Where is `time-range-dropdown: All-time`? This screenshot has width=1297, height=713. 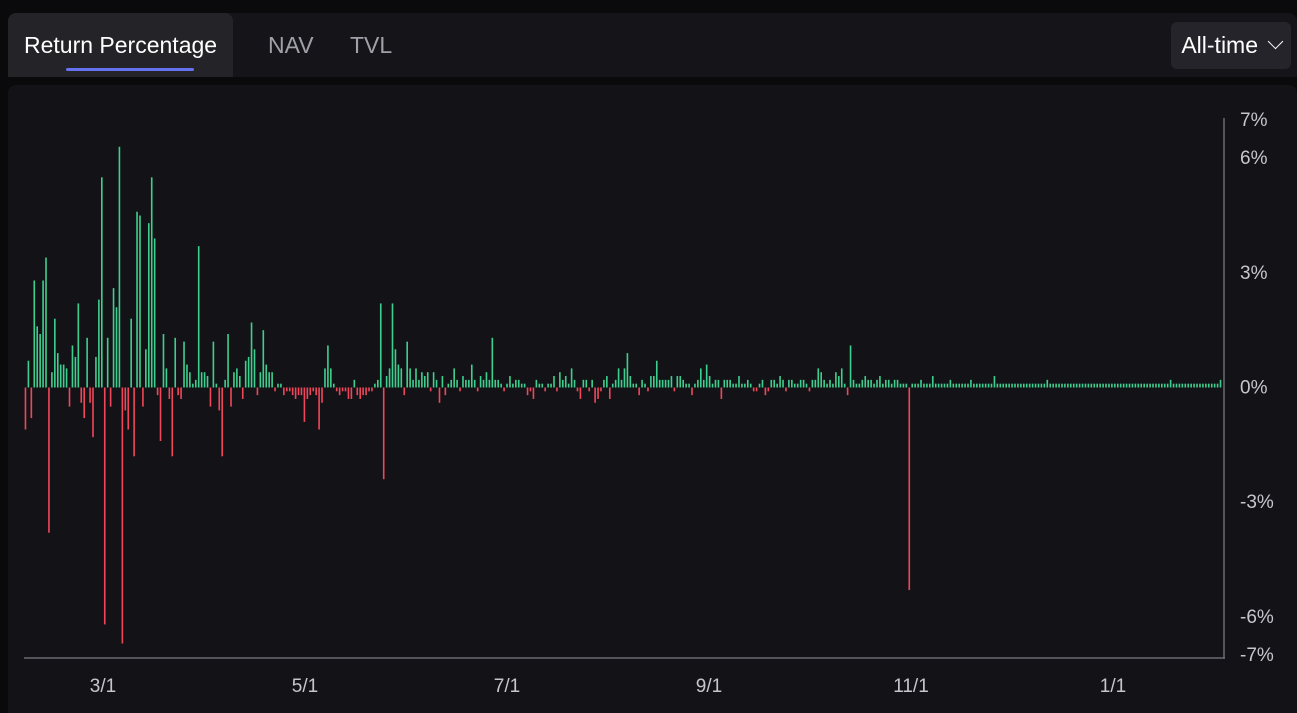 time-range-dropdown: All-time is located at coordinates (1231, 45).